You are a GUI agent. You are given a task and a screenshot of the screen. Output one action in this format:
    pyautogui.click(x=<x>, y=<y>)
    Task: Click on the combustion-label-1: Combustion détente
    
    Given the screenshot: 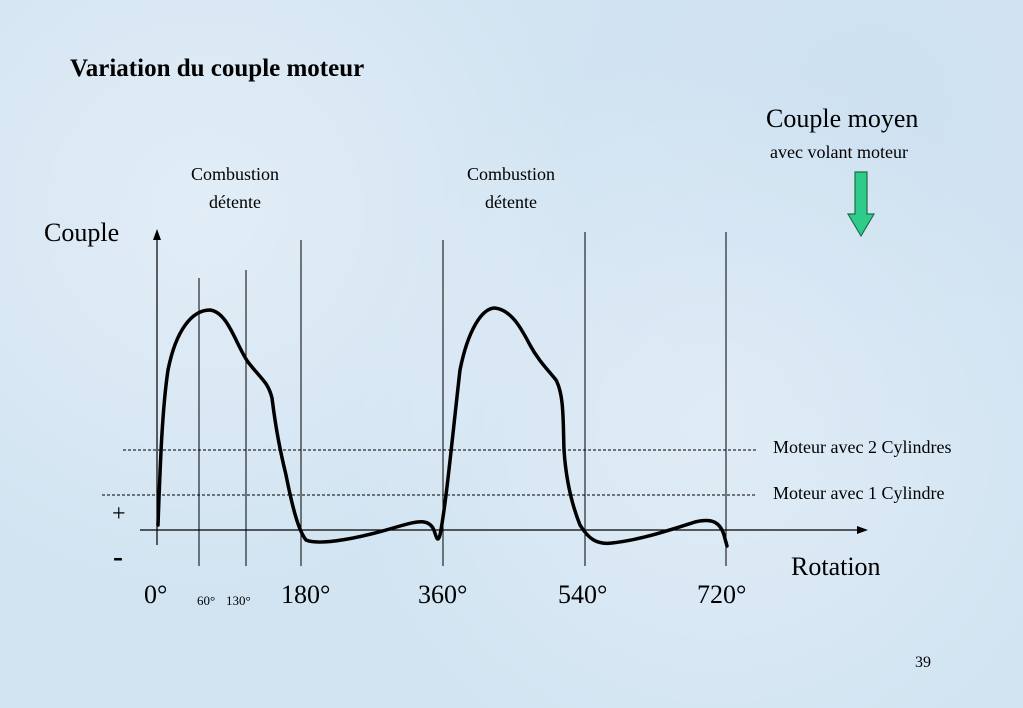 What is the action you would take?
    pyautogui.click(x=235, y=188)
    